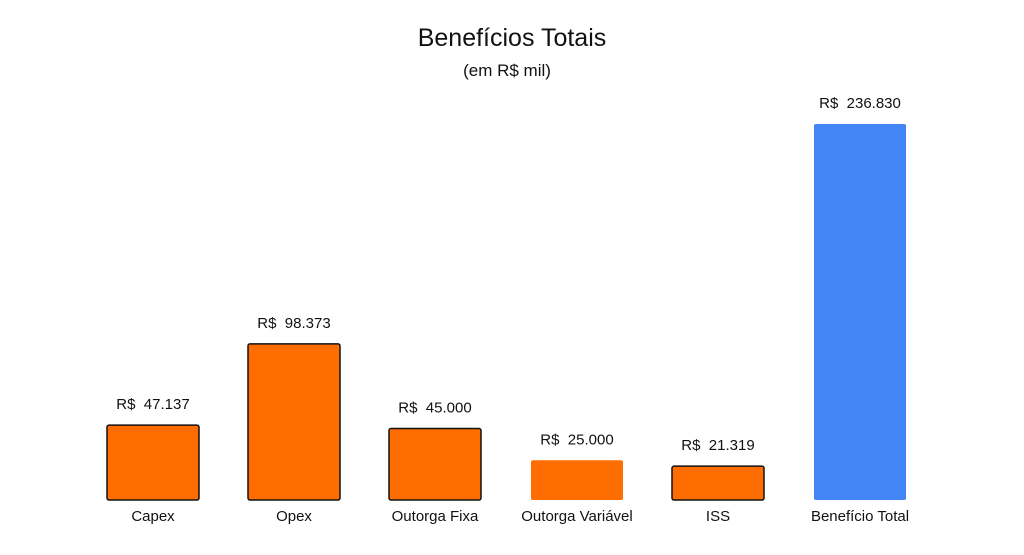 The height and width of the screenshot is (555, 1024). Describe the element at coordinates (717, 445) in the screenshot. I see `data-label-iss: R$ 21.319` at that location.